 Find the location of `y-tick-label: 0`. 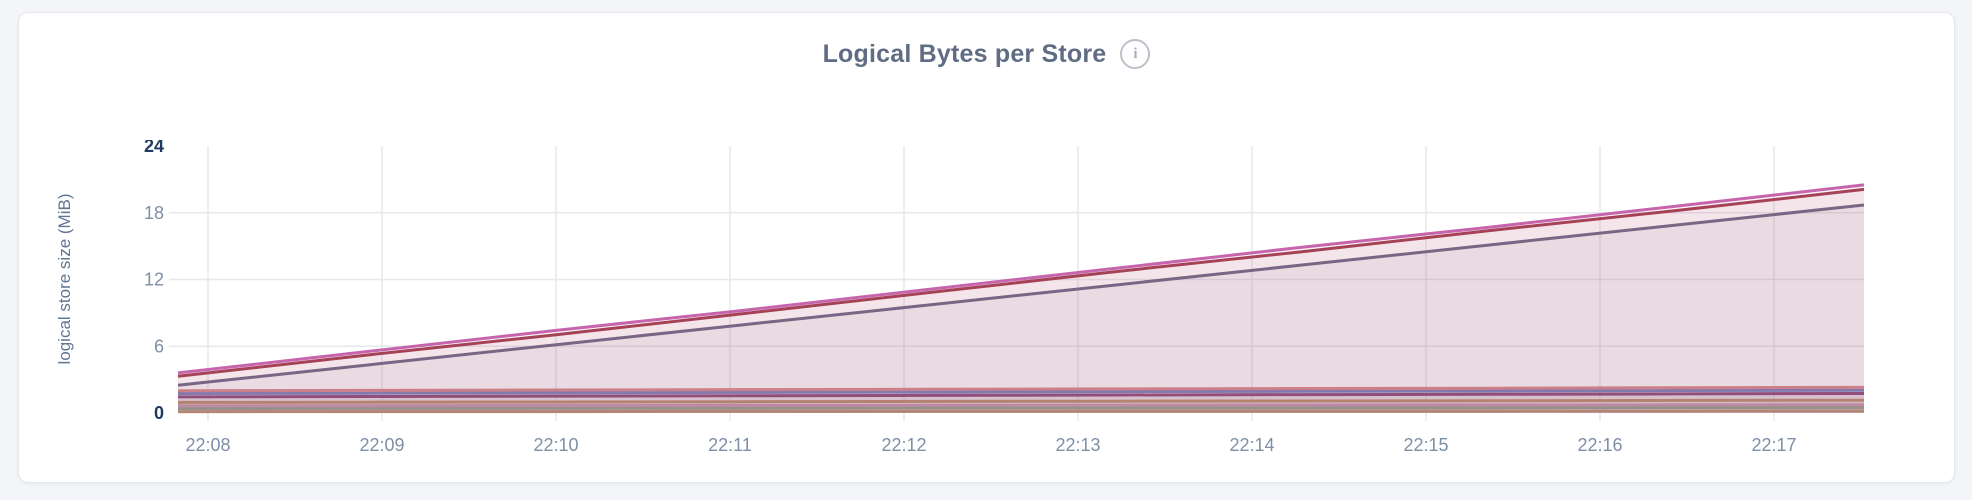

y-tick-label: 0 is located at coordinates (159, 413).